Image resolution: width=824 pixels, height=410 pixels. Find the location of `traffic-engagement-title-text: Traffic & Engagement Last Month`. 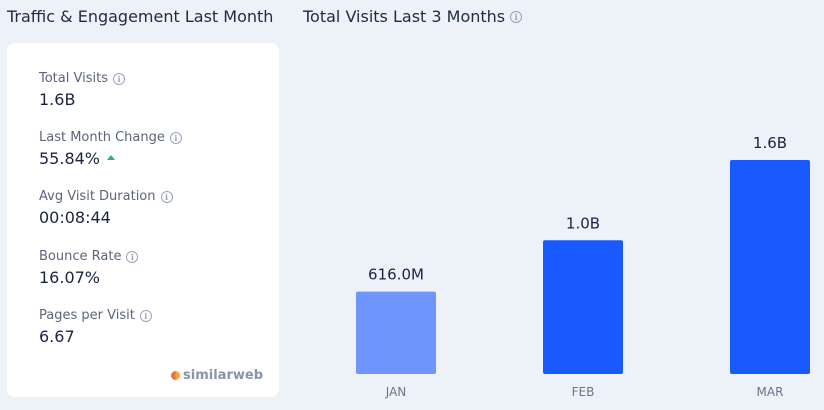

traffic-engagement-title-text: Traffic & Engagement Last Month is located at coordinates (140, 16).